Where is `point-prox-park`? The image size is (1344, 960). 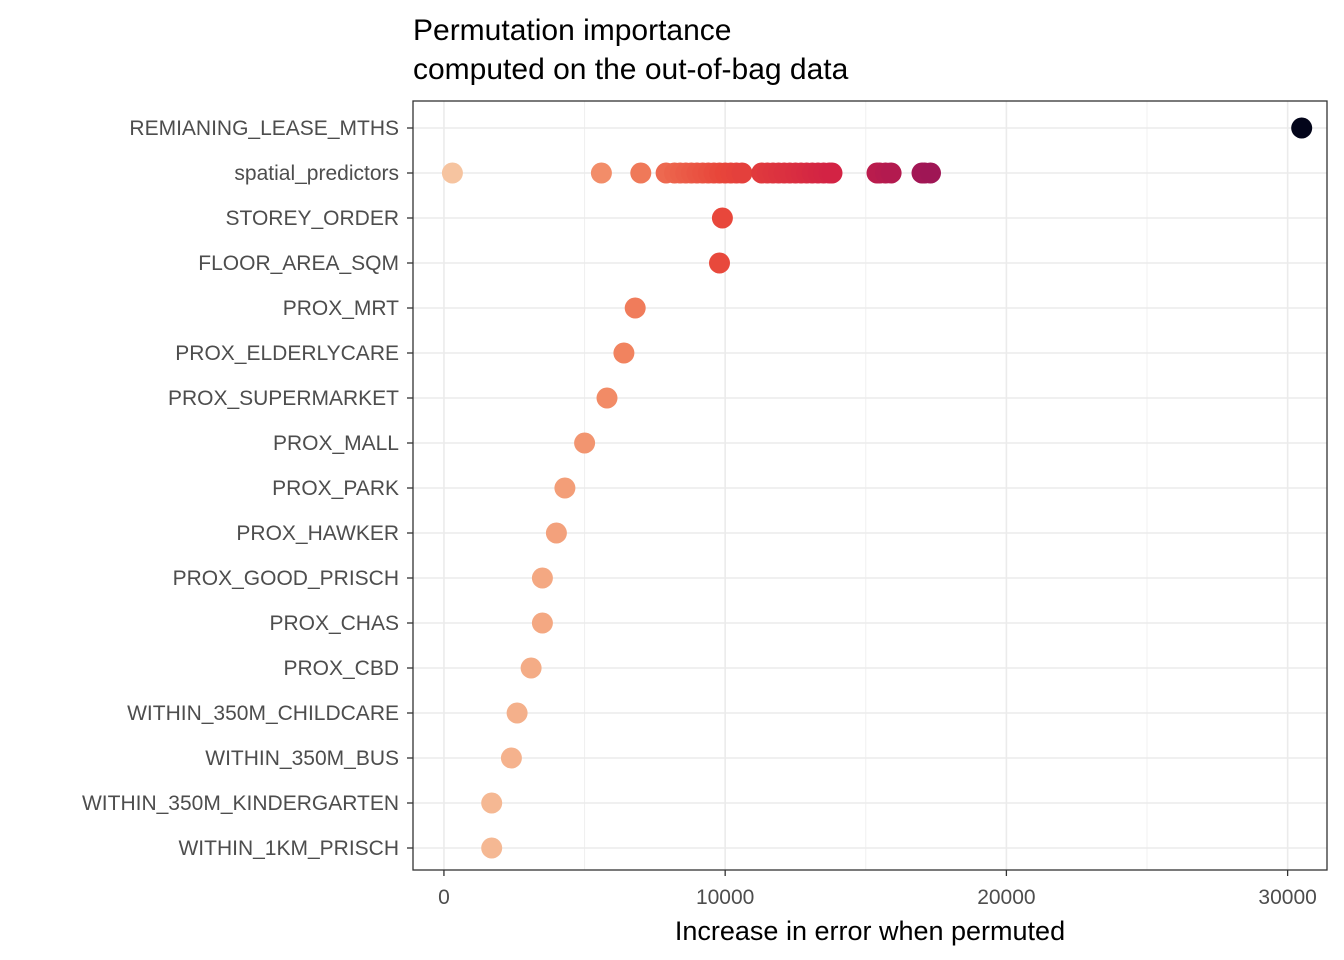 point-prox-park is located at coordinates (565, 488).